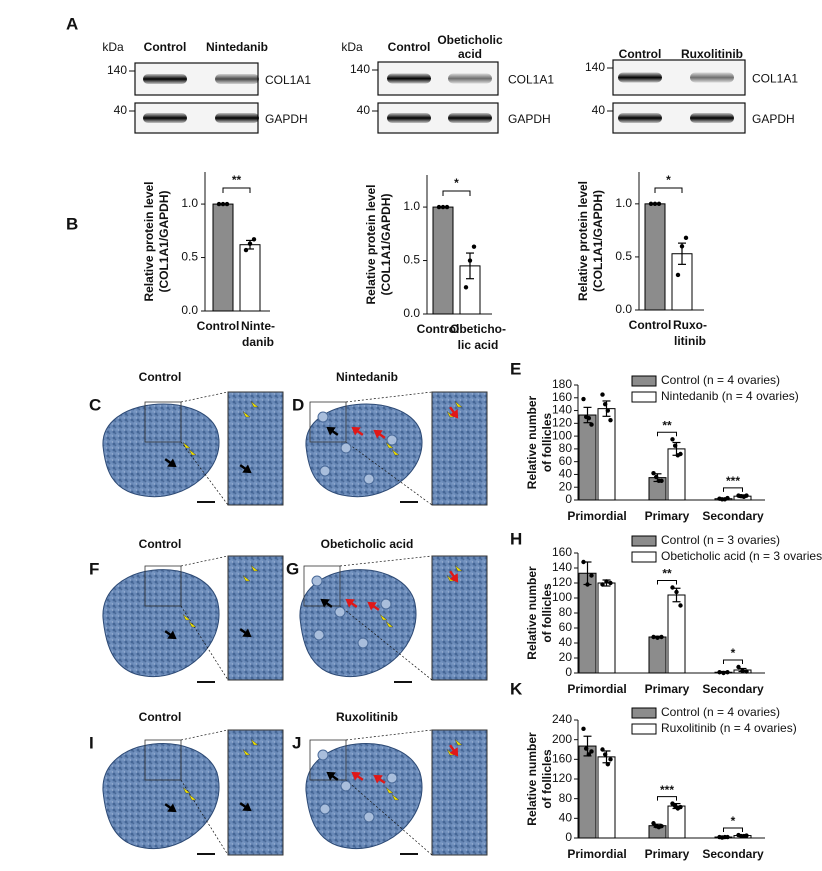  I want to click on panel-title: Nintedanib, so click(367, 377).